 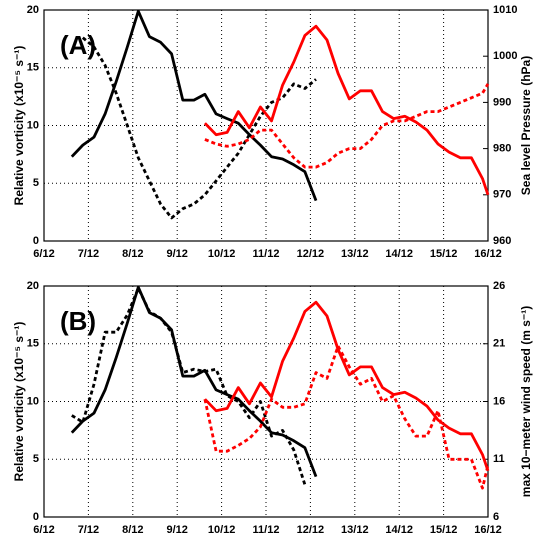 What do you see at coordinates (502, 102) in the screenshot?
I see `y2-tick-label: 990` at bounding box center [502, 102].